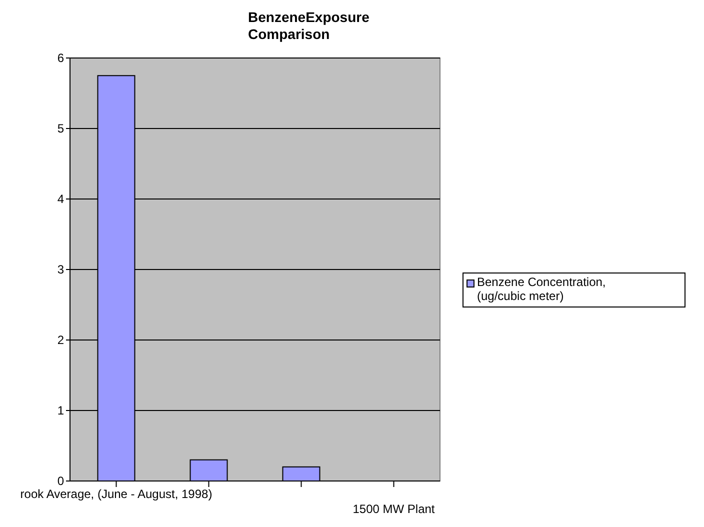  I want to click on x-tick-label: 1500 MW Plant, so click(394, 509).